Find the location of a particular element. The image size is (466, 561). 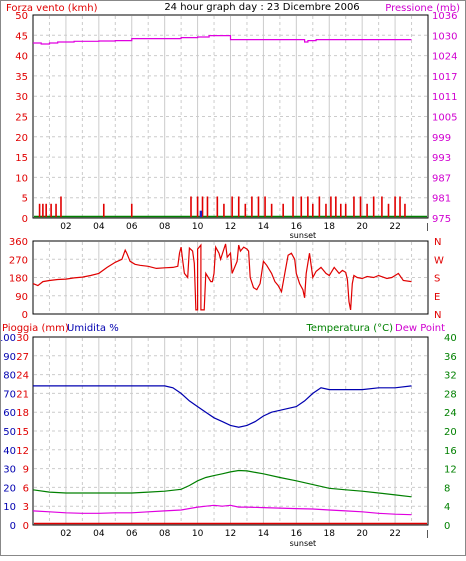

wind-gust-marker is located at coordinates (201, 213).